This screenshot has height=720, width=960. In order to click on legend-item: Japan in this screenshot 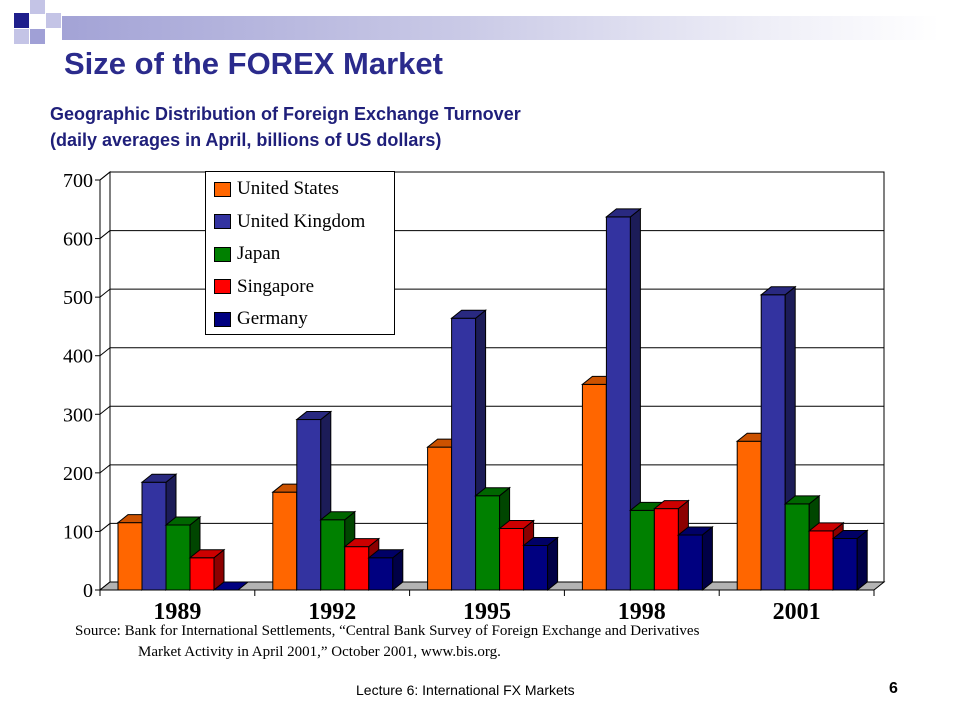, I will do `click(247, 254)`.